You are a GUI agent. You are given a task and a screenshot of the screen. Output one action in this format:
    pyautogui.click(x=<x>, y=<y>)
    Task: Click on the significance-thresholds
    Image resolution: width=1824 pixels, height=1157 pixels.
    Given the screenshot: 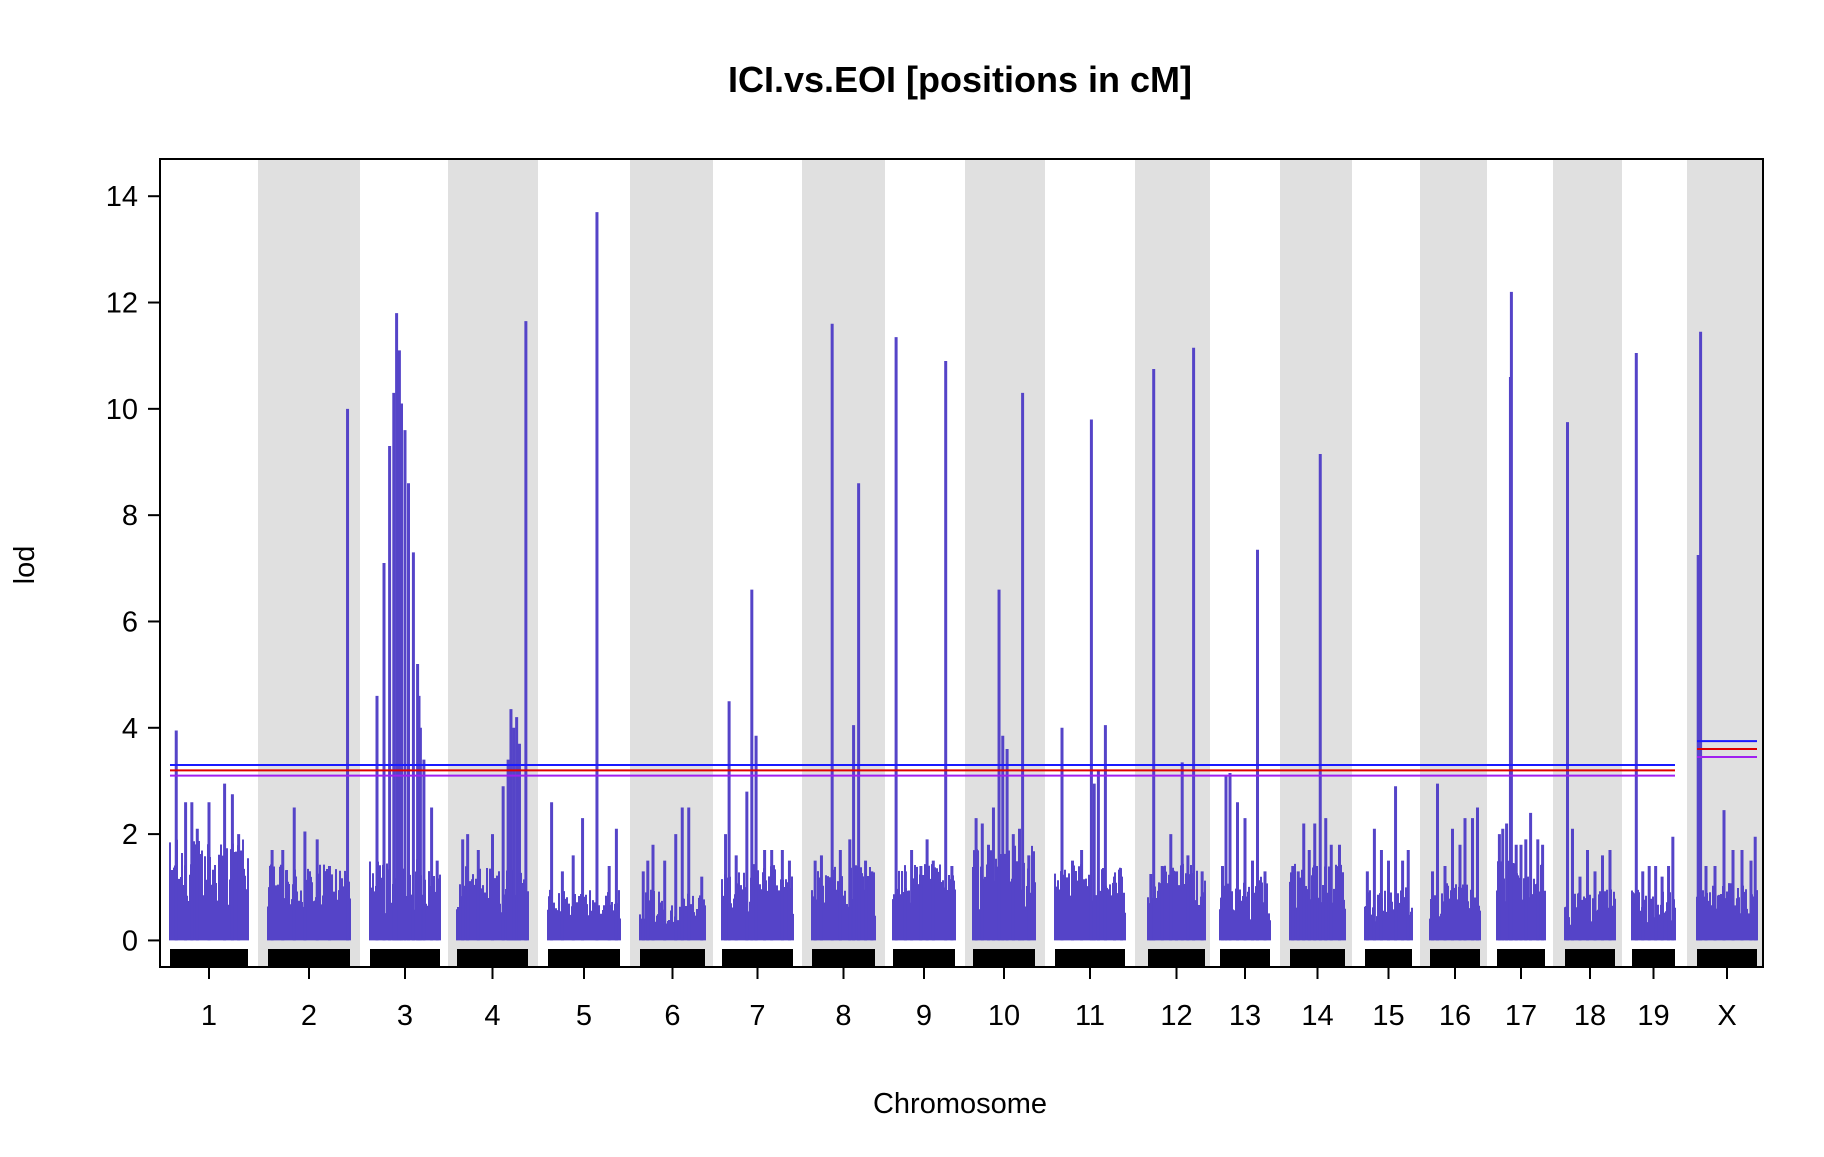 What is the action you would take?
    pyautogui.click(x=963, y=758)
    